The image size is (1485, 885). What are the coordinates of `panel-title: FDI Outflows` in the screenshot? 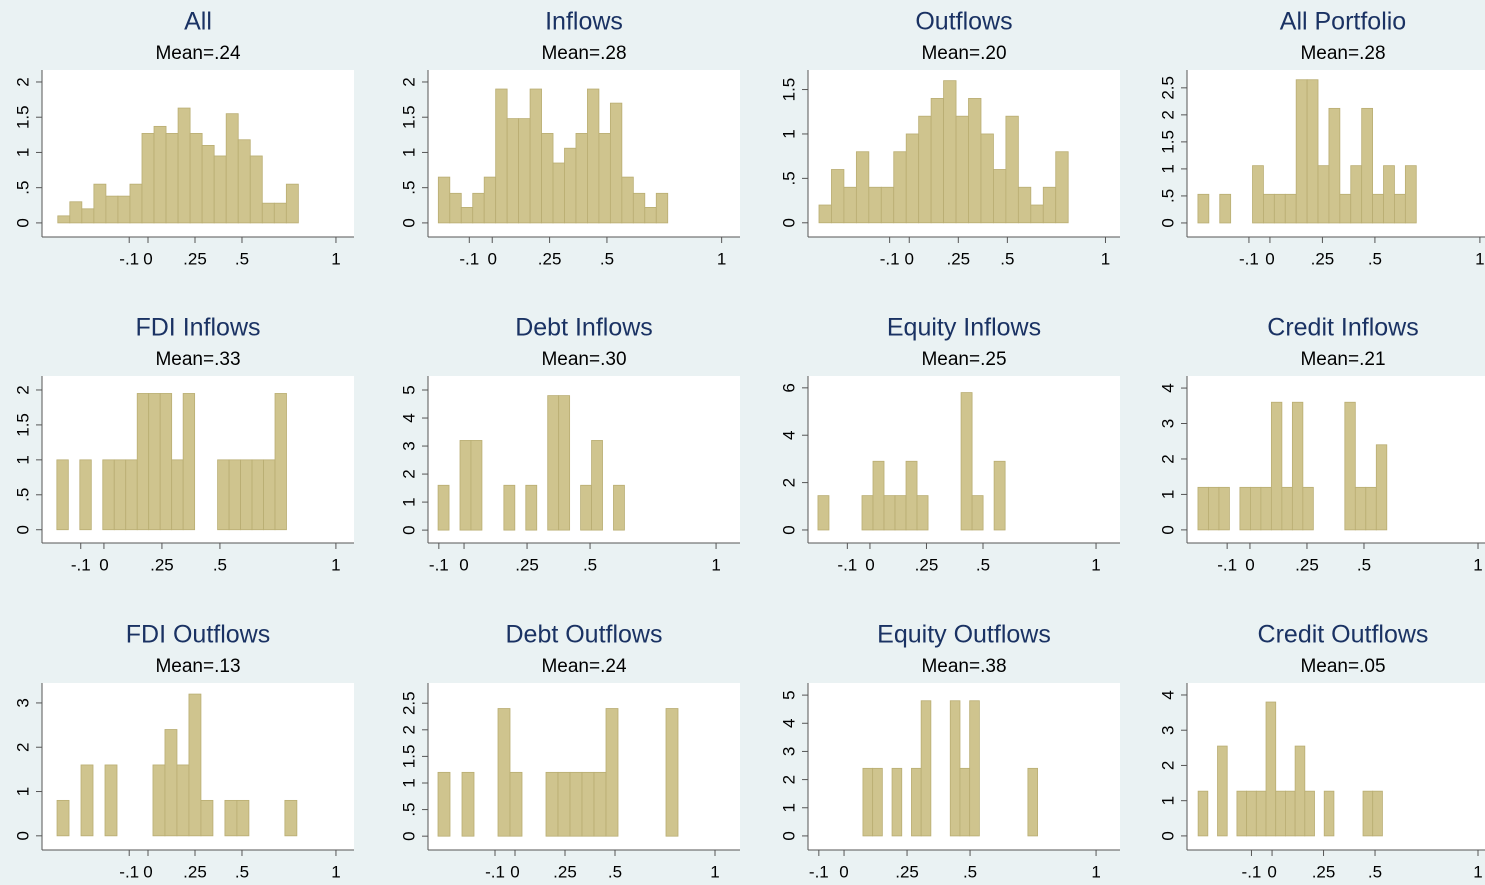 It's located at (198, 635).